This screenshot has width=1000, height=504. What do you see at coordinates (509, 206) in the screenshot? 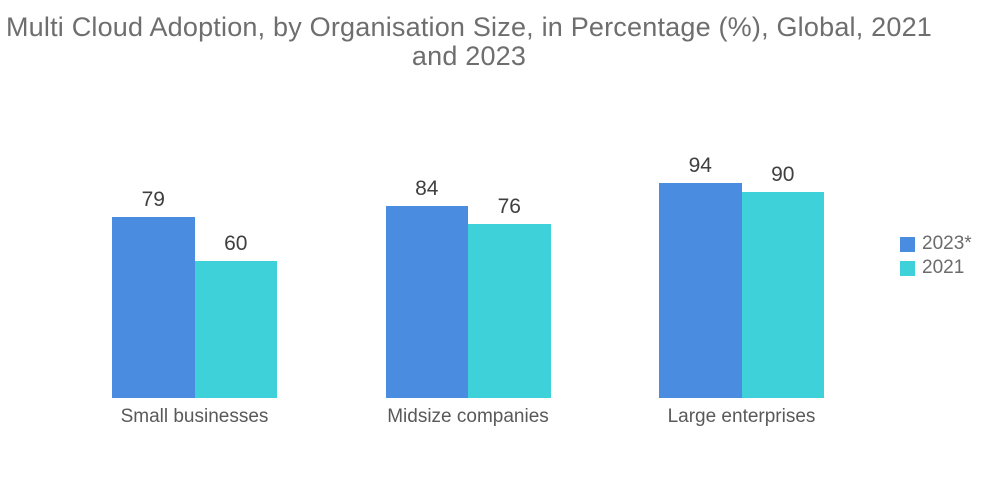
I see `bar-value-label: 76` at bounding box center [509, 206].